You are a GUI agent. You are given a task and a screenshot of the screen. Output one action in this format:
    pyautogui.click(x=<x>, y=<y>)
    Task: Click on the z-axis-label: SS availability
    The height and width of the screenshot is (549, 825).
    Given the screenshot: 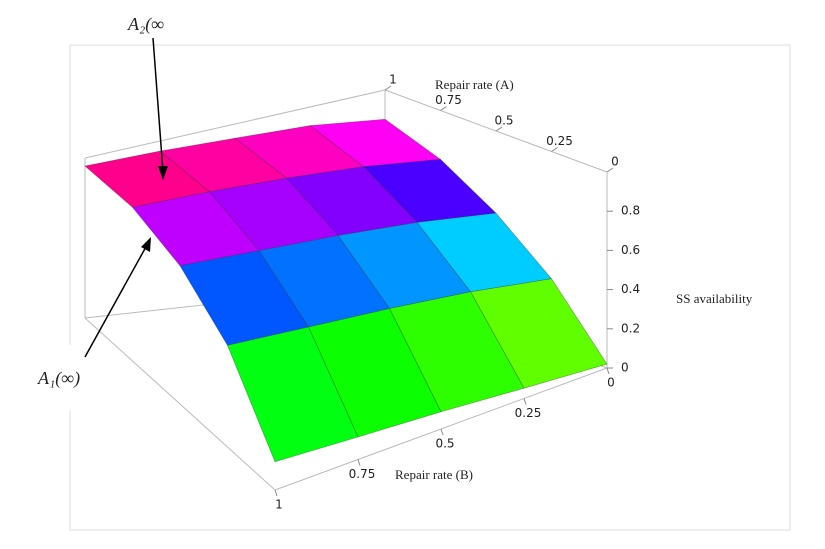 What is the action you would take?
    pyautogui.click(x=714, y=298)
    